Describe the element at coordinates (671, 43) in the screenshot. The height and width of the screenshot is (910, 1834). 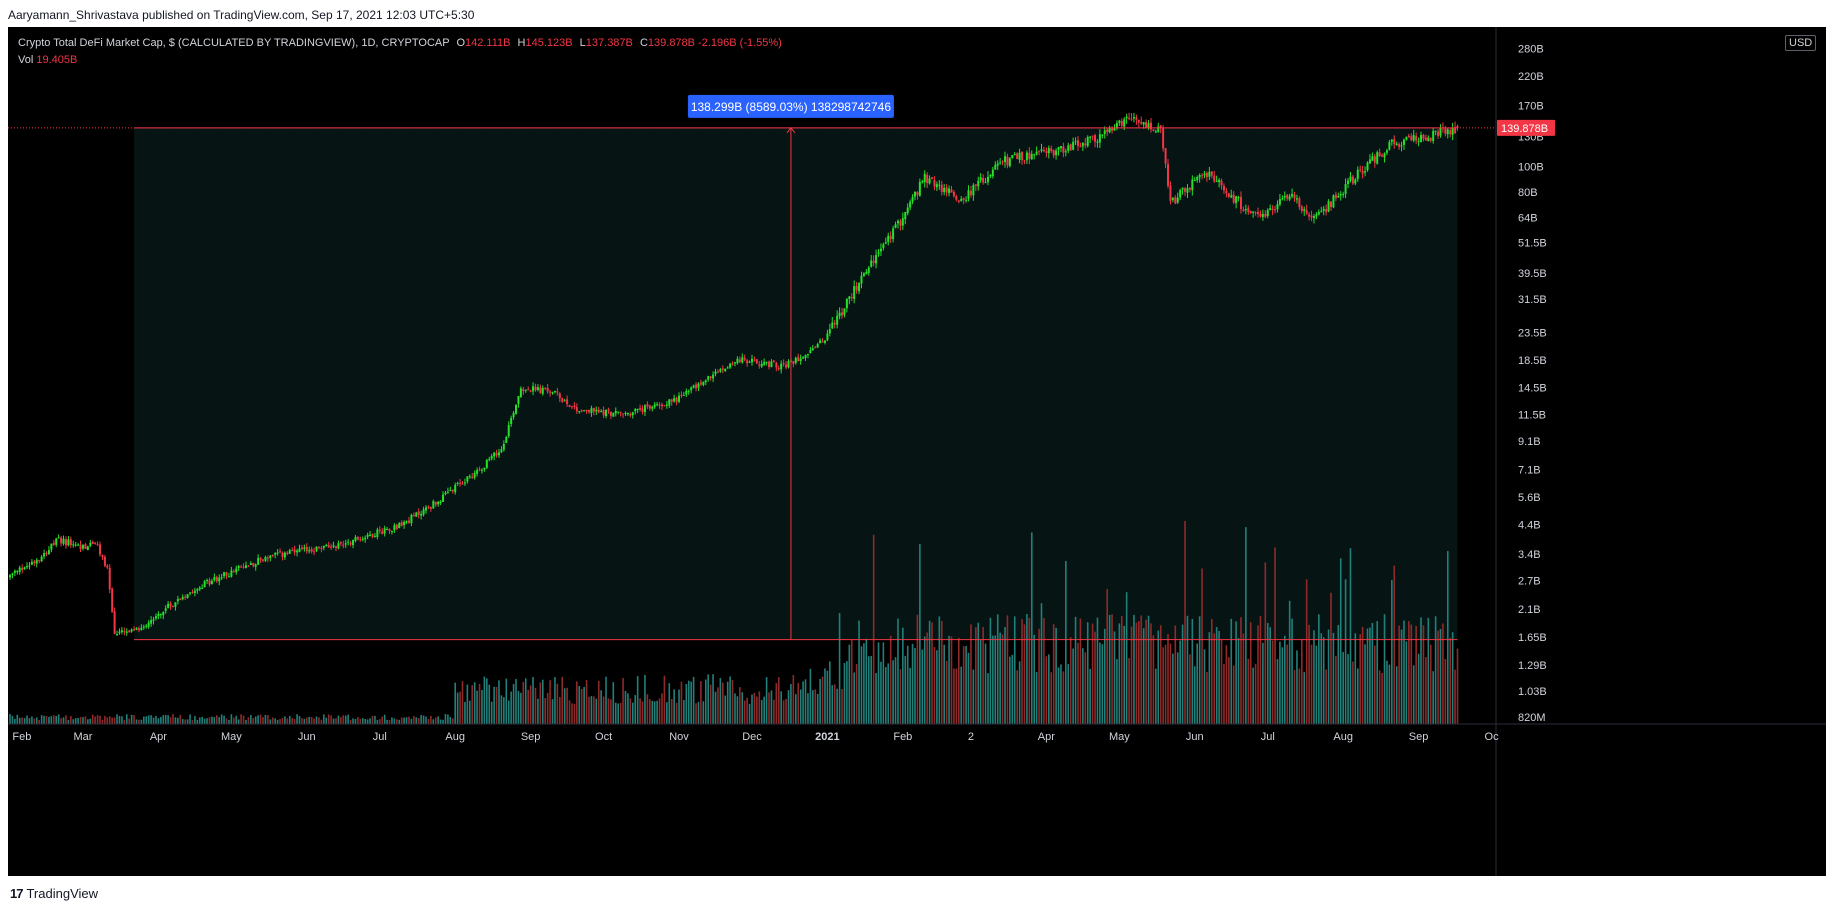
I see `close-value: 139.878B` at that location.